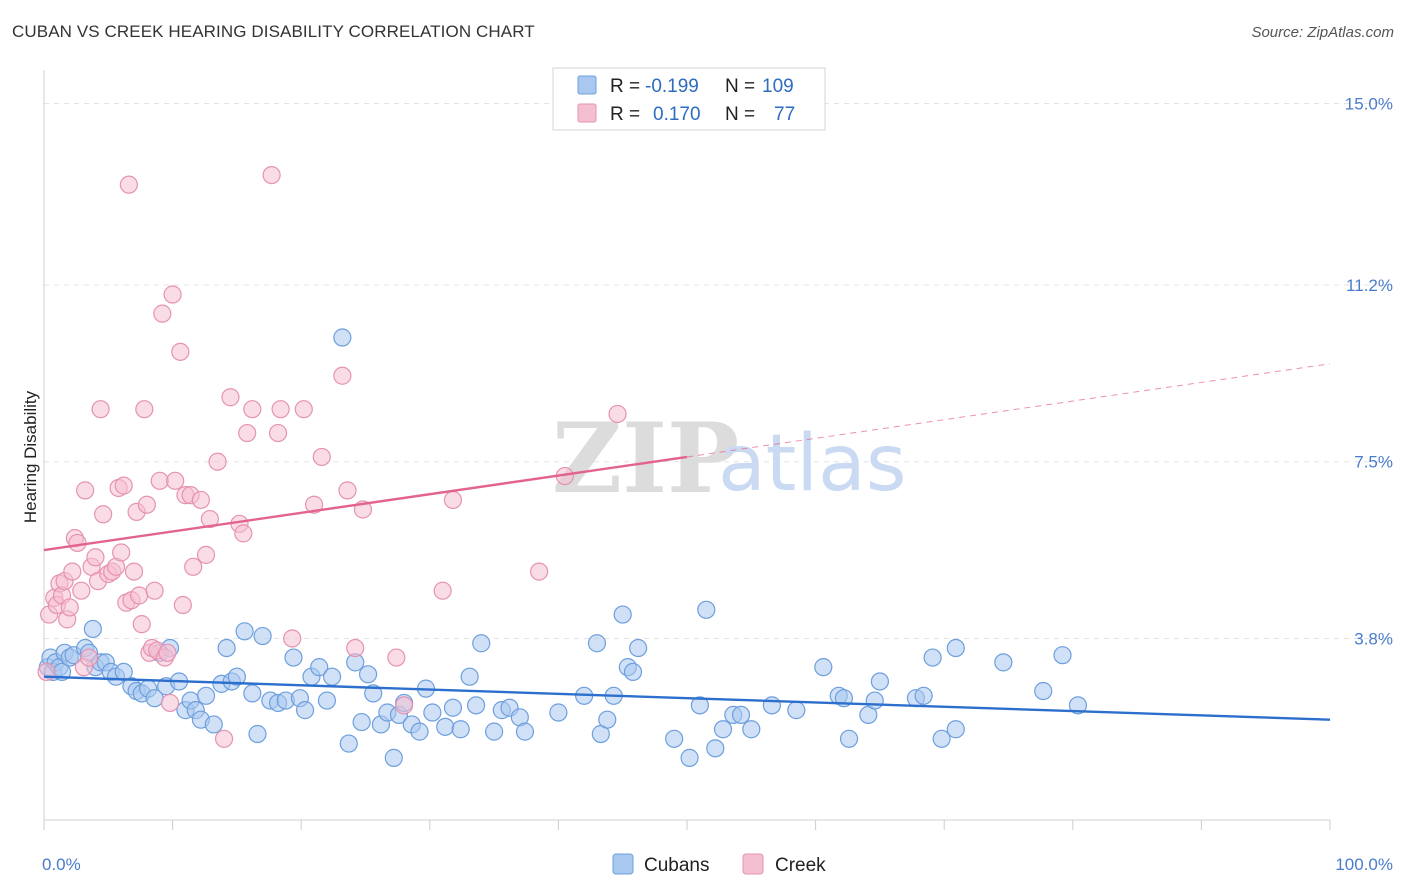 The height and width of the screenshot is (892, 1406). What do you see at coordinates (1364, 864) in the screenshot?
I see `x-tick-label: 100.0%` at bounding box center [1364, 864].